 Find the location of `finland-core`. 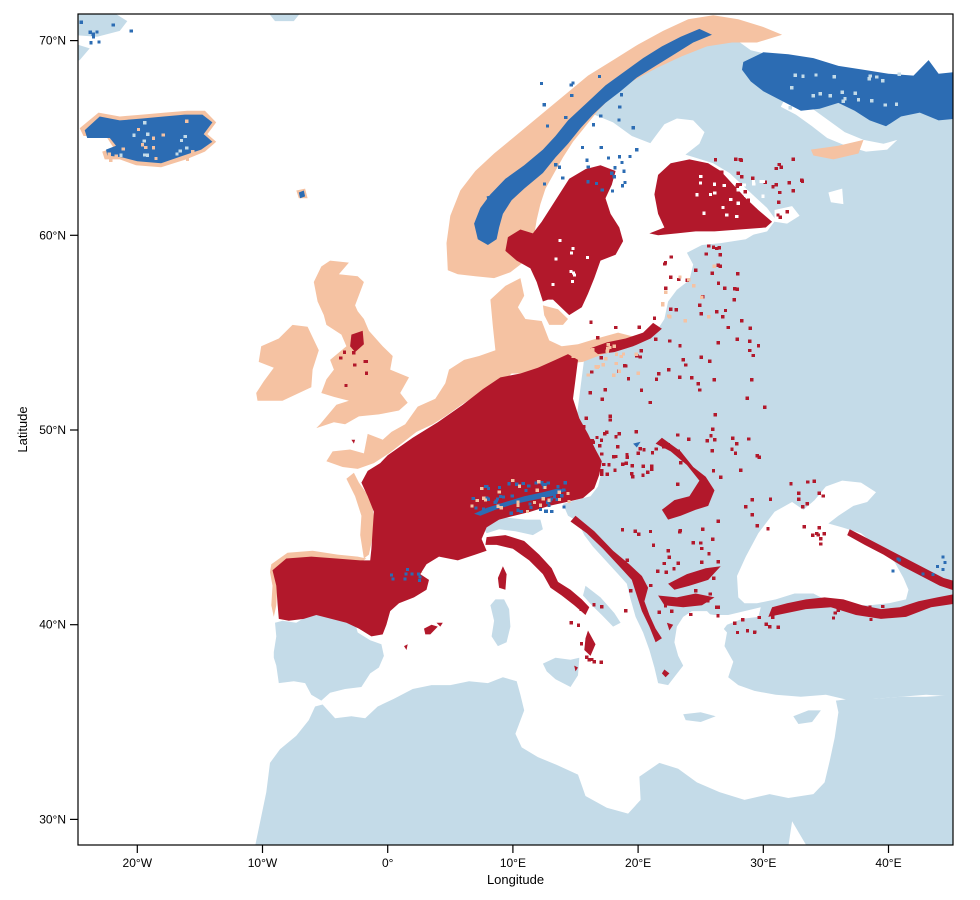

finland-core is located at coordinates (711, 197).